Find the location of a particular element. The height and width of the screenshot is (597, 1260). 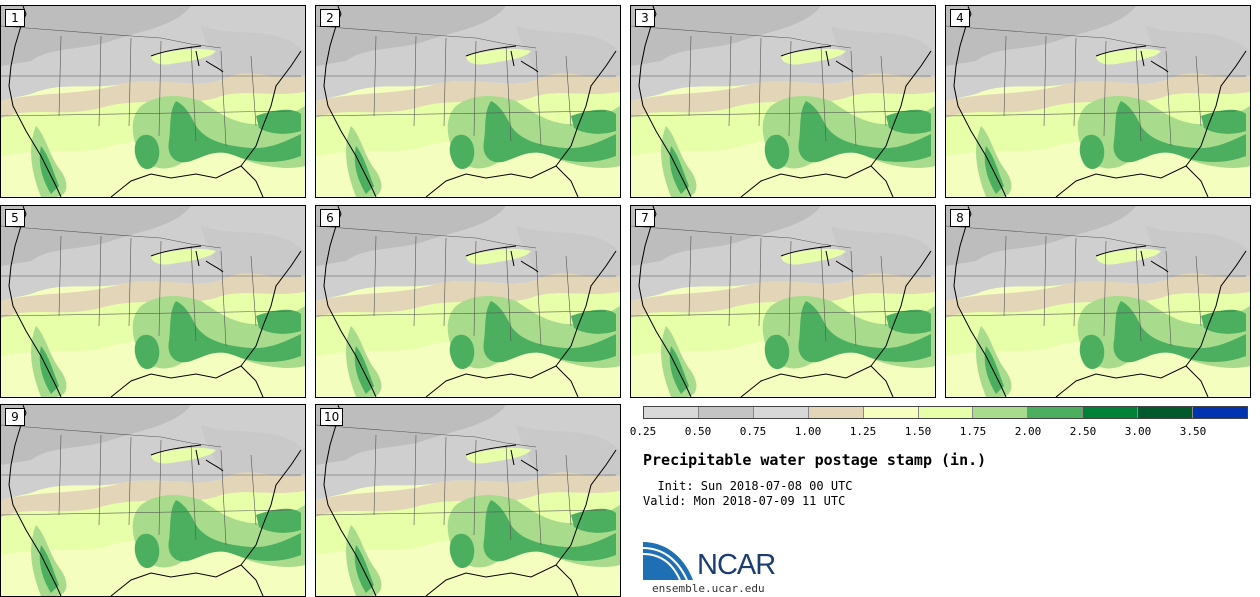

chart-title: Precipitable water postage stamp (in.) is located at coordinates (815, 460).